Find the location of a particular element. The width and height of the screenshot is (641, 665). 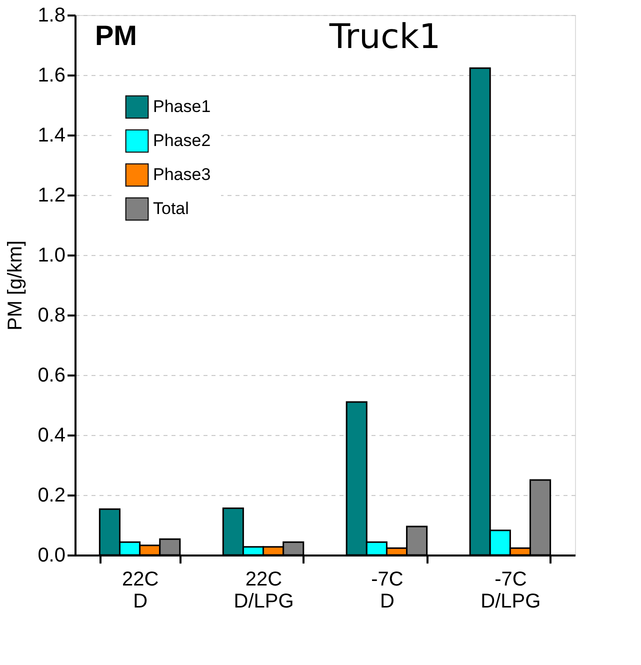

y-tick-label: 1.0 is located at coordinates (52, 255).